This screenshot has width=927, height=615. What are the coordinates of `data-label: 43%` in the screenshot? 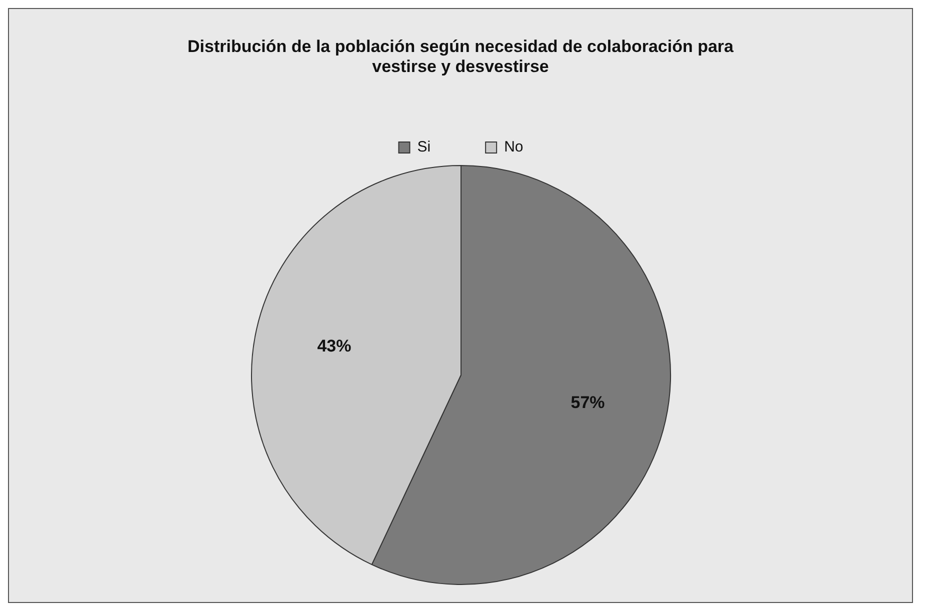 It's located at (333, 346).